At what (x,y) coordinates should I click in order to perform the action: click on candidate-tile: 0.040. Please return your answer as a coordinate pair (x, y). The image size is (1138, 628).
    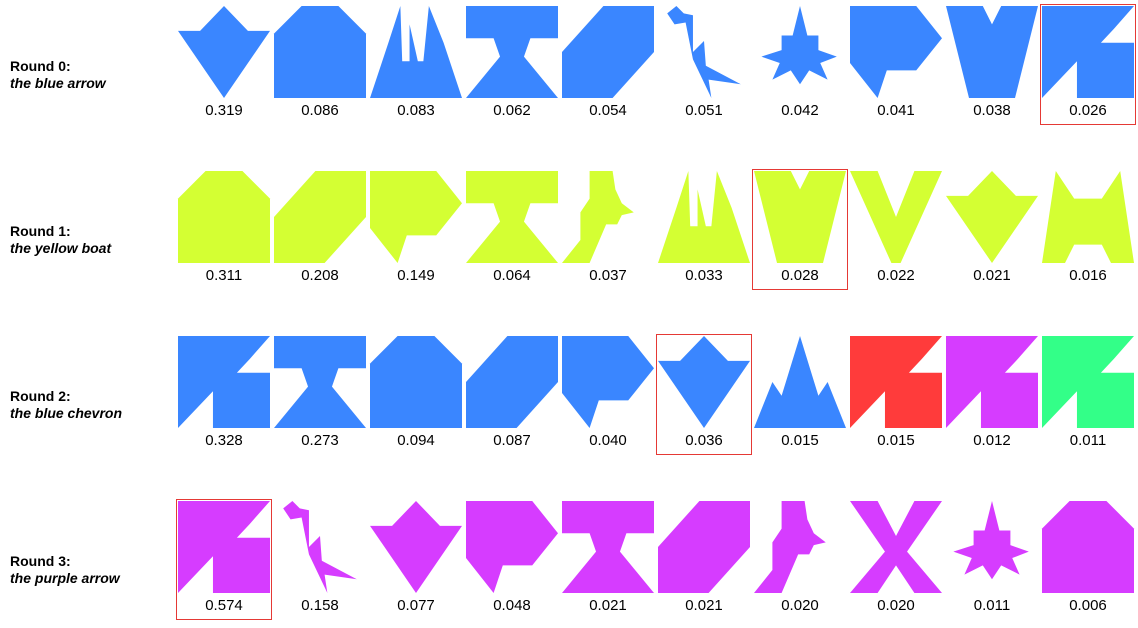
    Looking at the image, I should click on (608, 392).